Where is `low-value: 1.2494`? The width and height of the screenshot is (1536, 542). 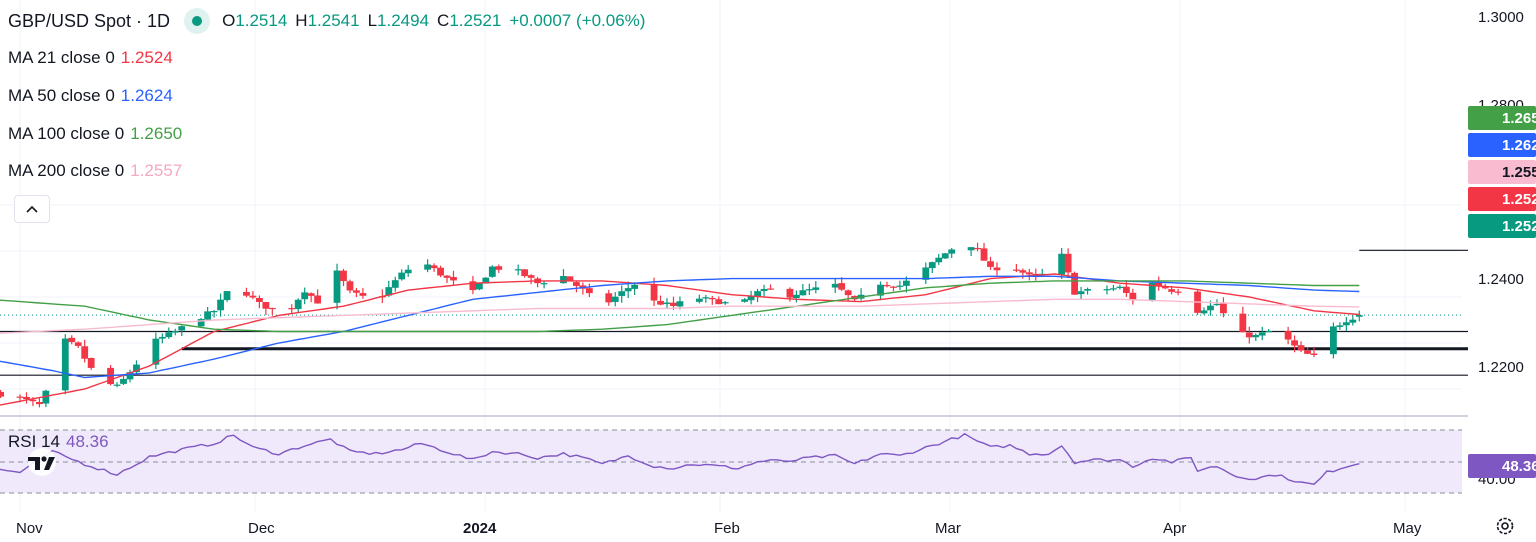
low-value: 1.2494 is located at coordinates (403, 20).